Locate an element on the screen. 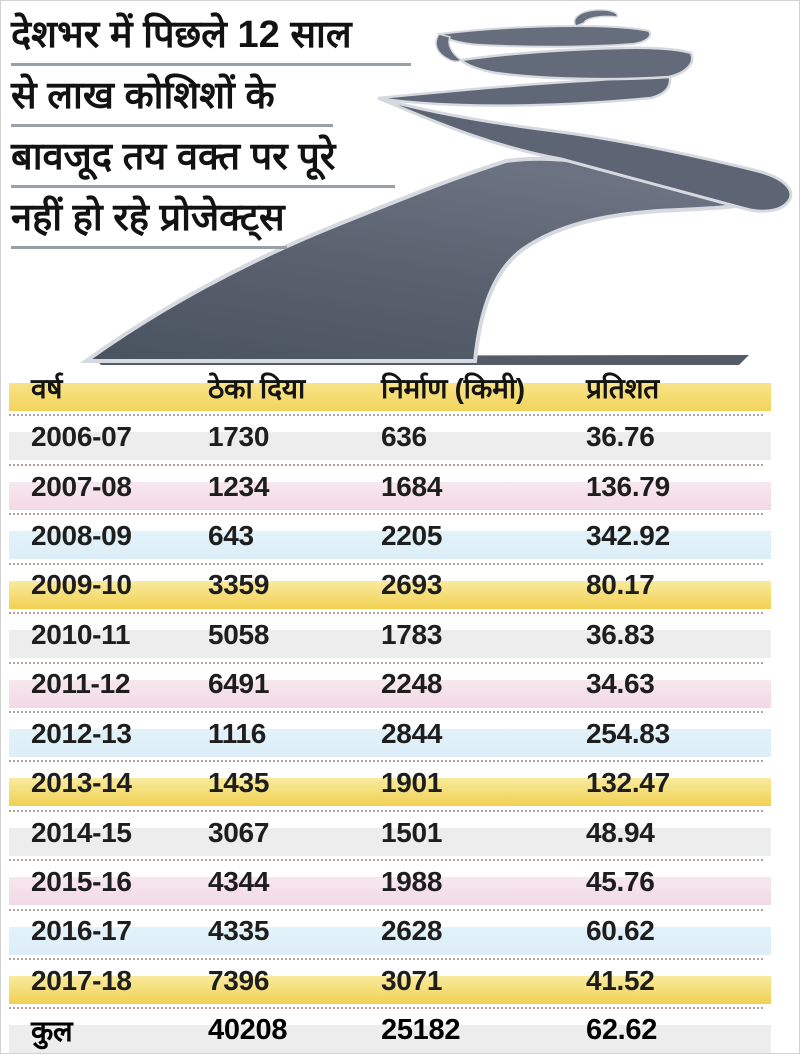 Image resolution: width=800 pixels, height=1054 pixels. cell-year: 2008-09 is located at coordinates (81, 535).